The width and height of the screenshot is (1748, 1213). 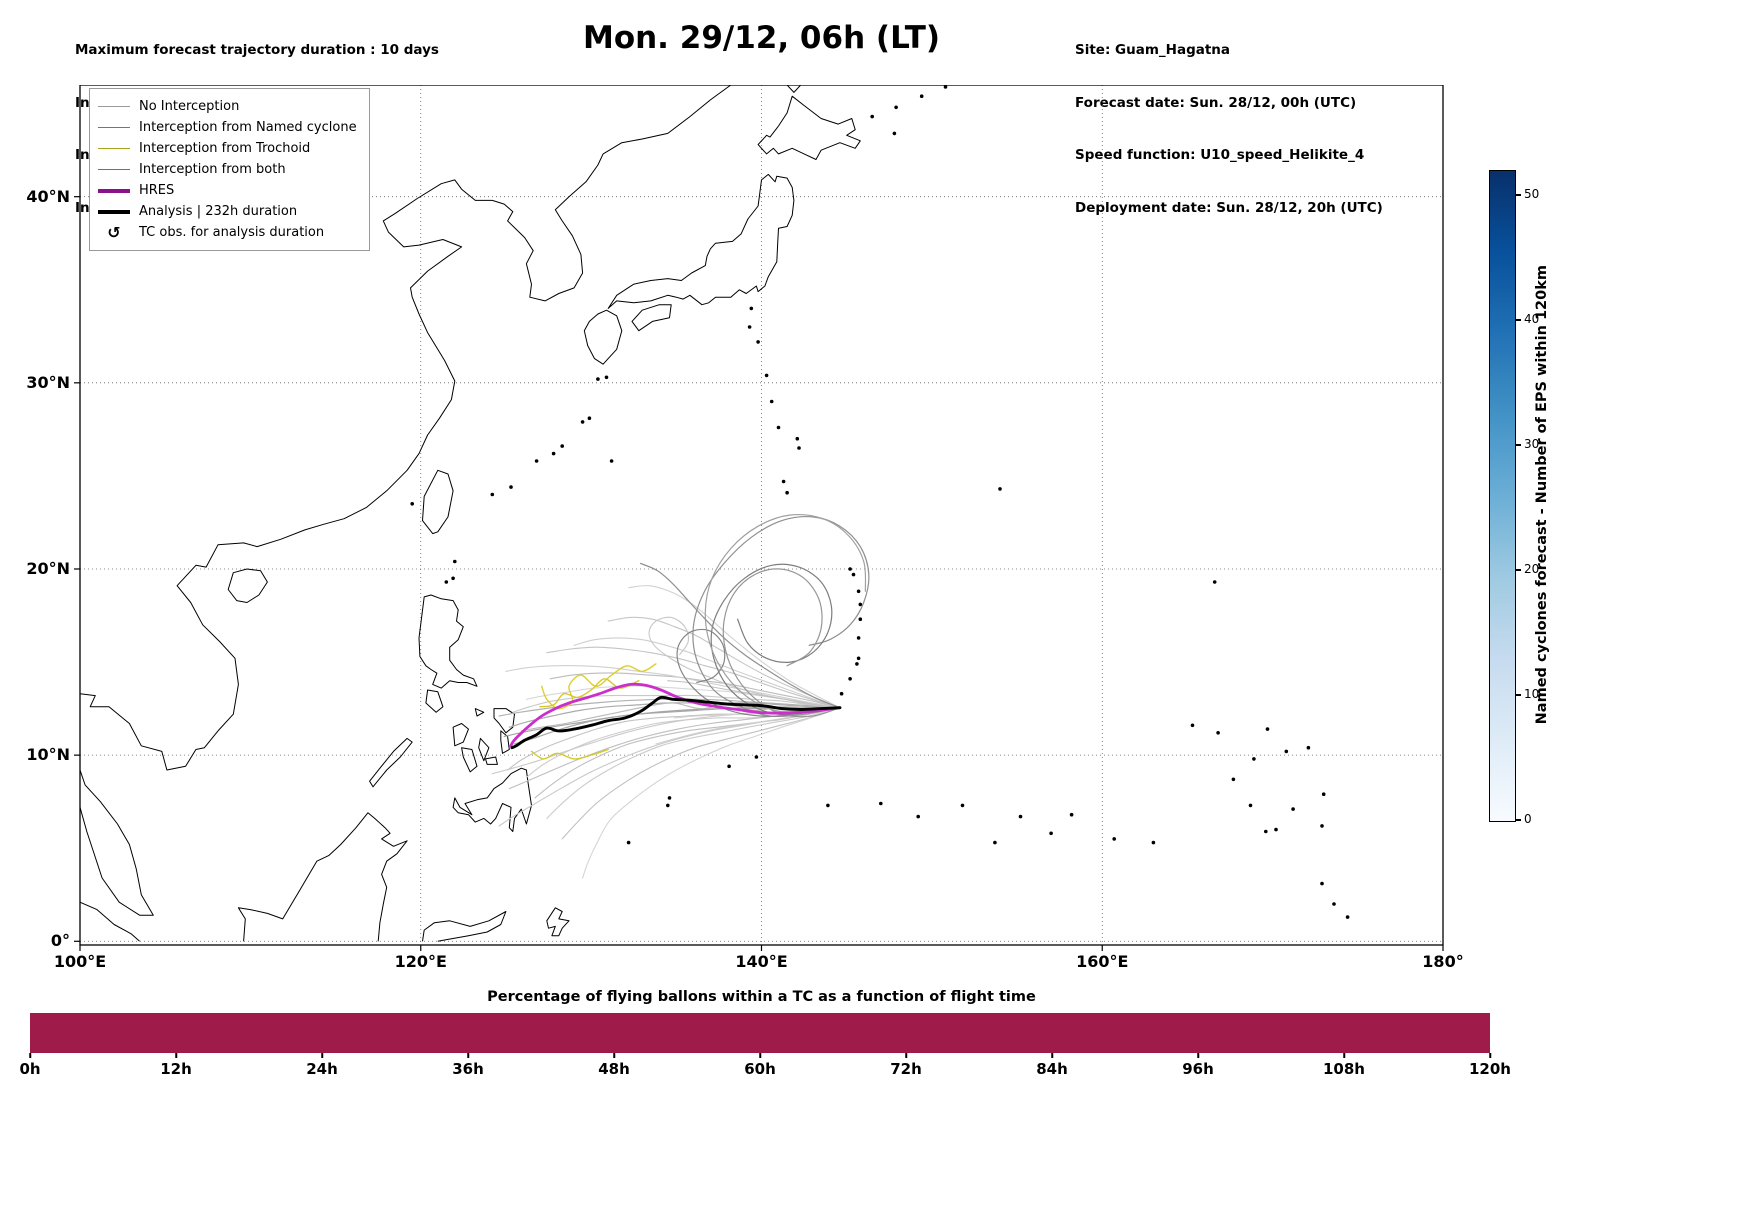 I want to click on flight-time-tick-label: 96h, so click(x=1198, y=1069).